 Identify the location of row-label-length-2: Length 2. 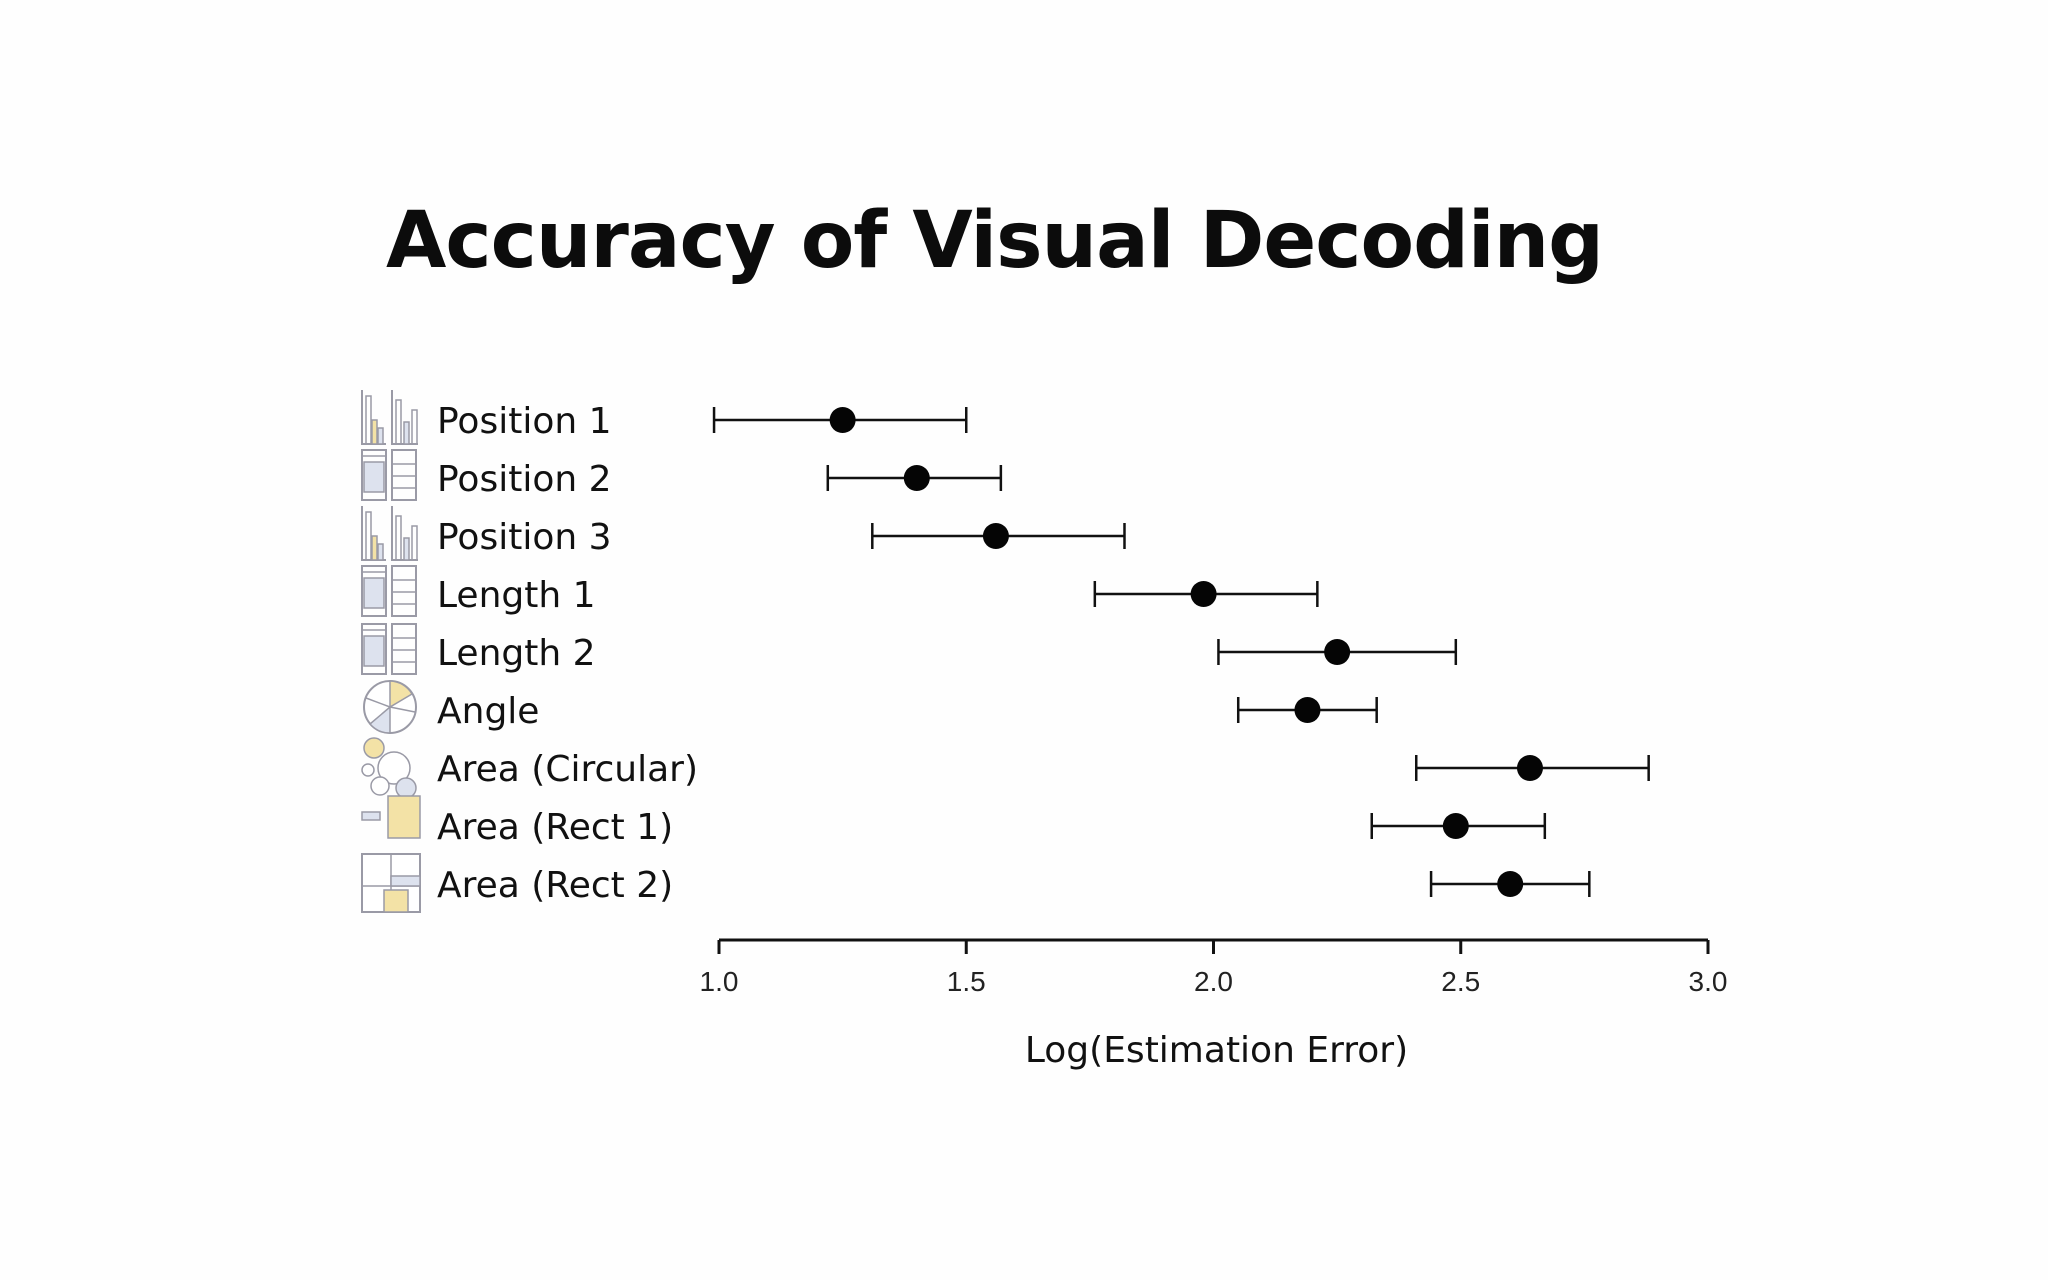
(516, 653).